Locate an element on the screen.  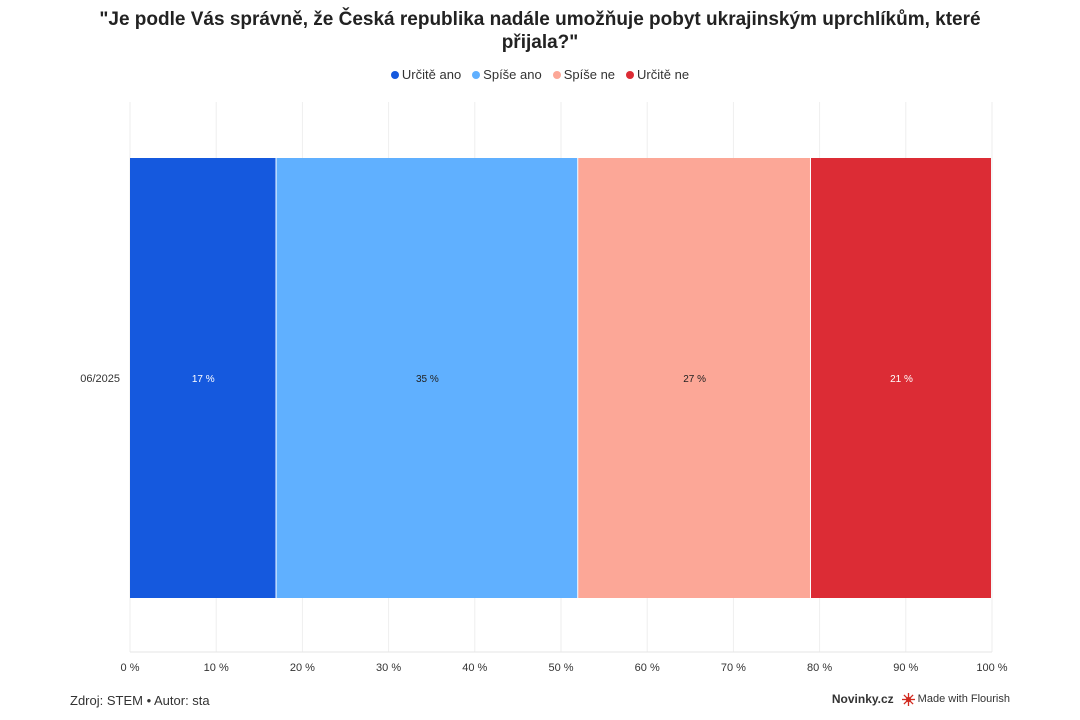
data-label: 35 % is located at coordinates (427, 379).